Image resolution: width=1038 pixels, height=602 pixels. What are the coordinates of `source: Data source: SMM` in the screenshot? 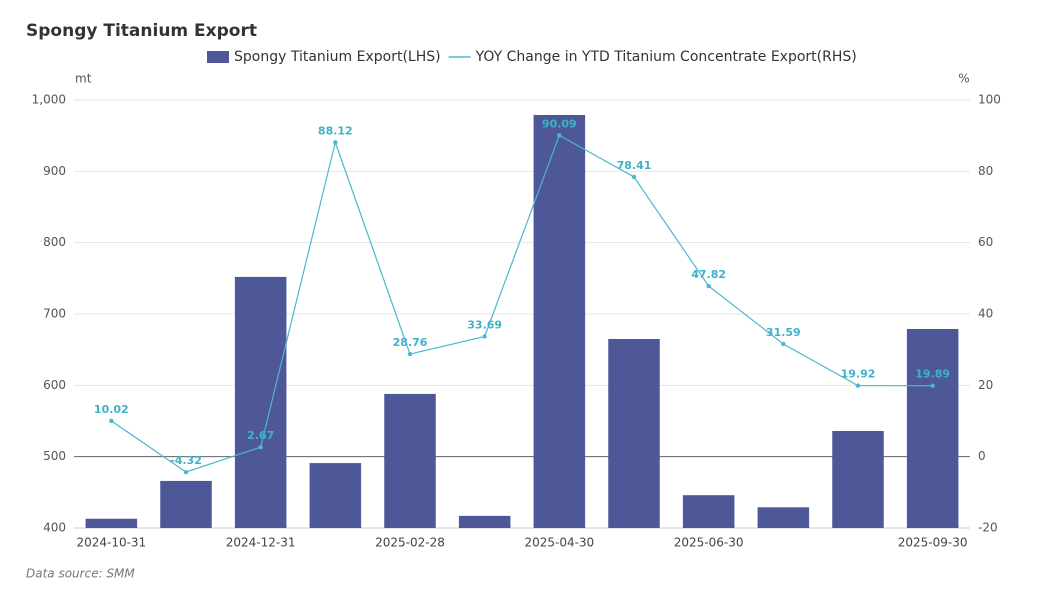 It's located at (80, 574).